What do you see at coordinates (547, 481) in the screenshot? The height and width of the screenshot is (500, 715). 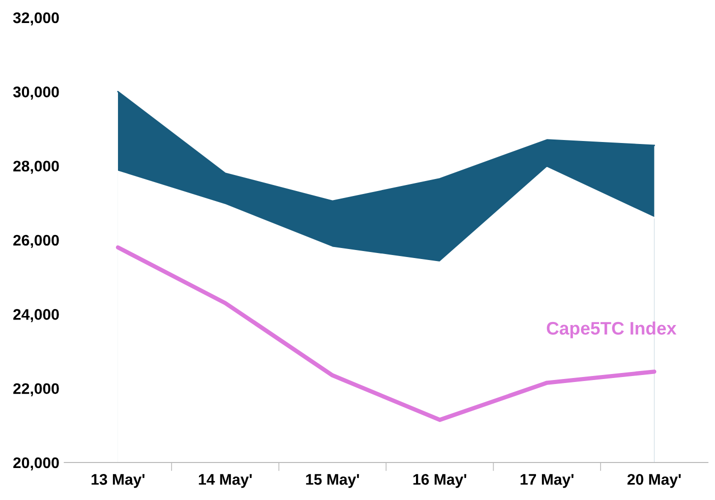 I see `x-tick-label: 17 May'` at bounding box center [547, 481].